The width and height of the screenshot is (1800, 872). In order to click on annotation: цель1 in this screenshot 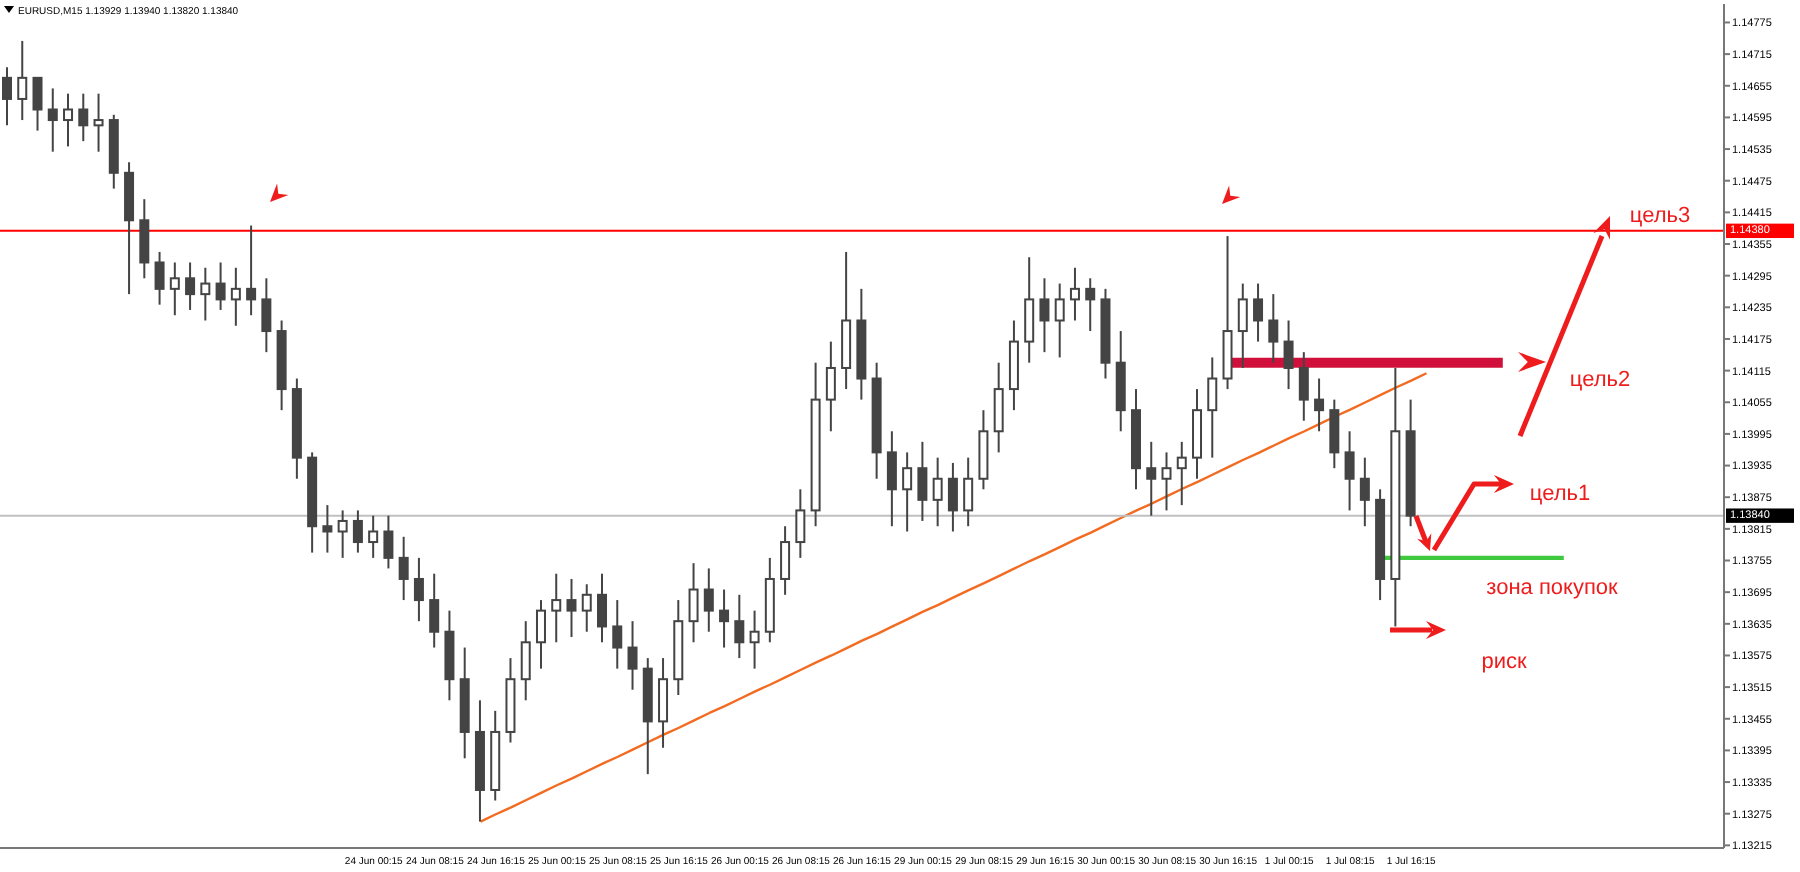, I will do `click(1560, 493)`.